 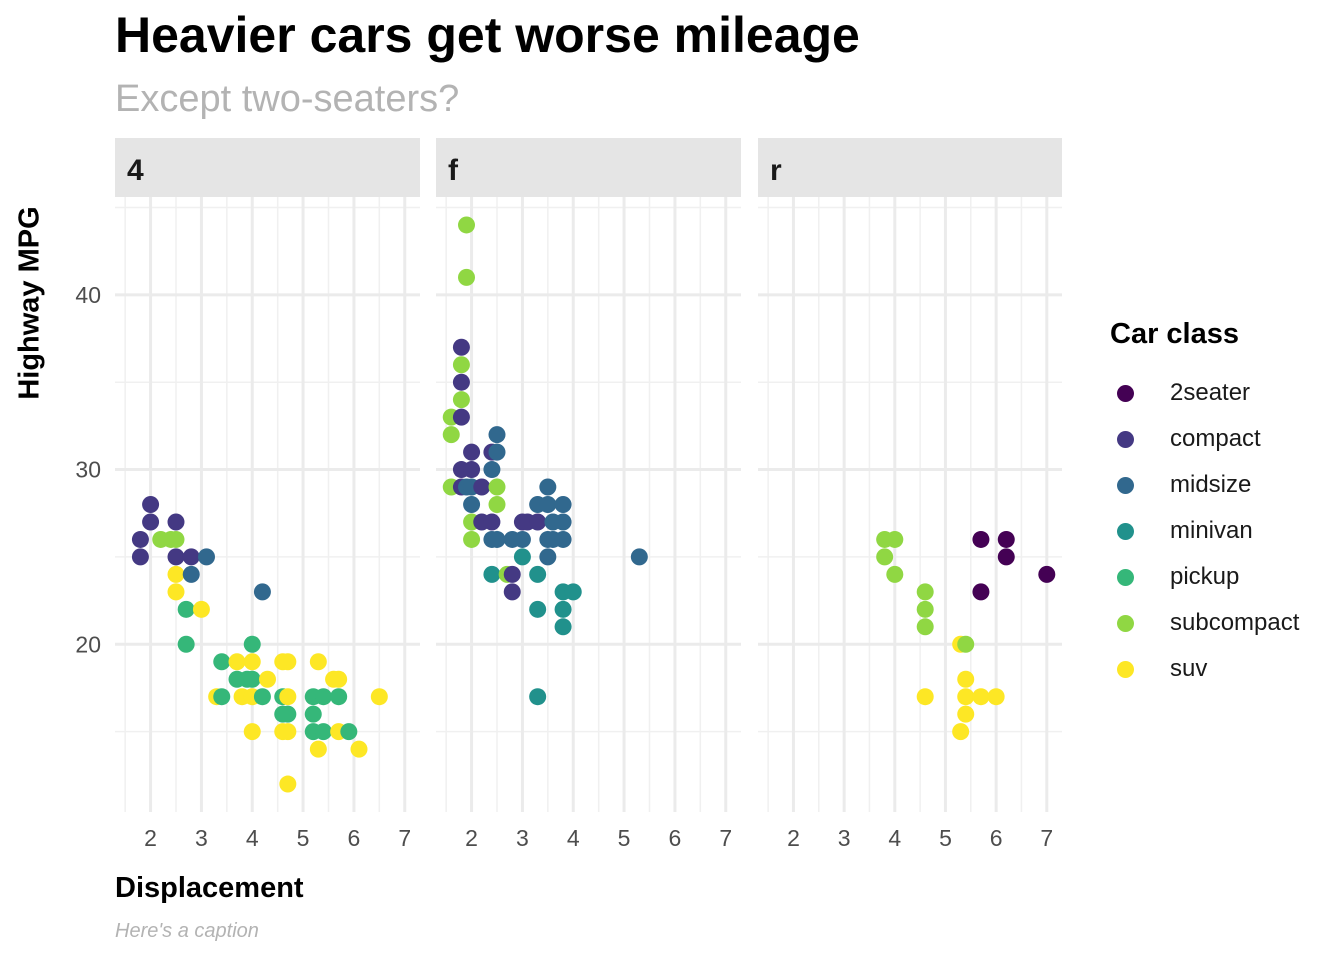 I want to click on legend-item-label: pickup, so click(x=1205, y=576).